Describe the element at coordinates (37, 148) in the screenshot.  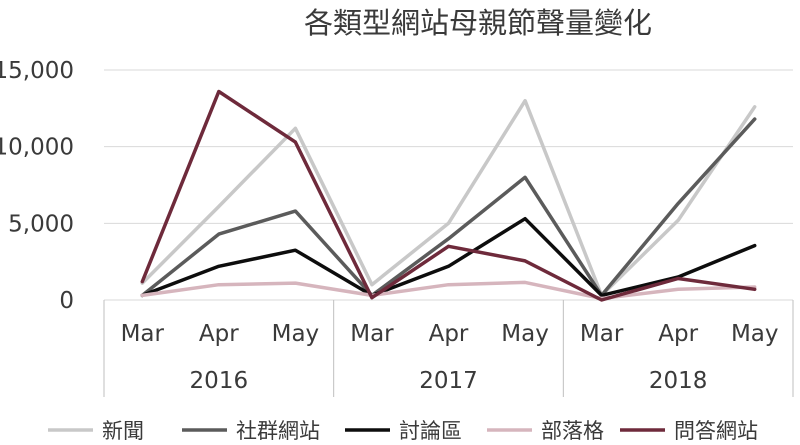
I see `y-tick-label: 10,000` at that location.